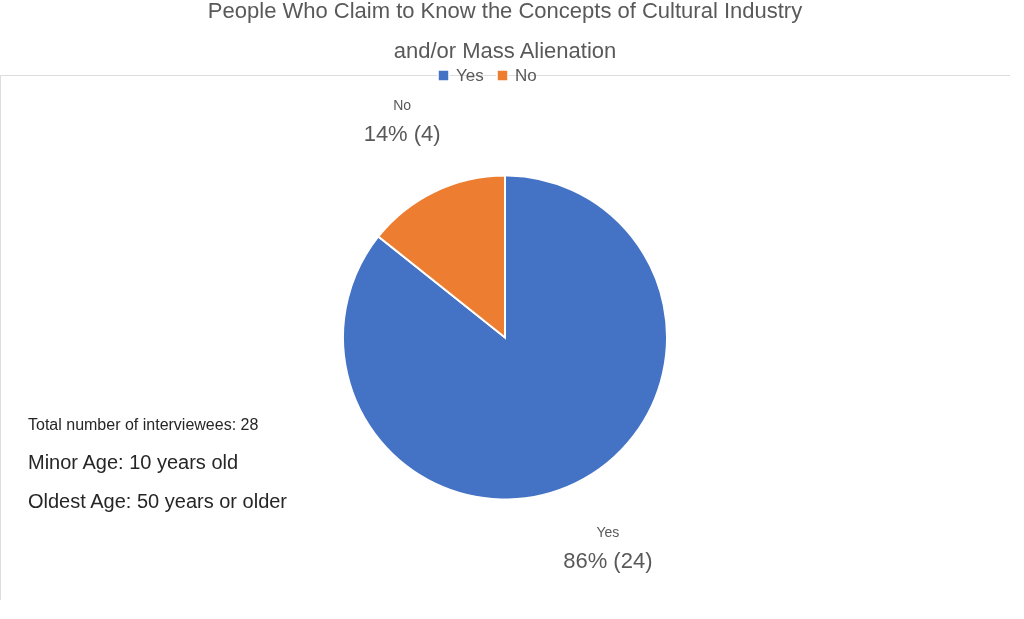  I want to click on data-label: 86% (24), so click(608, 561).